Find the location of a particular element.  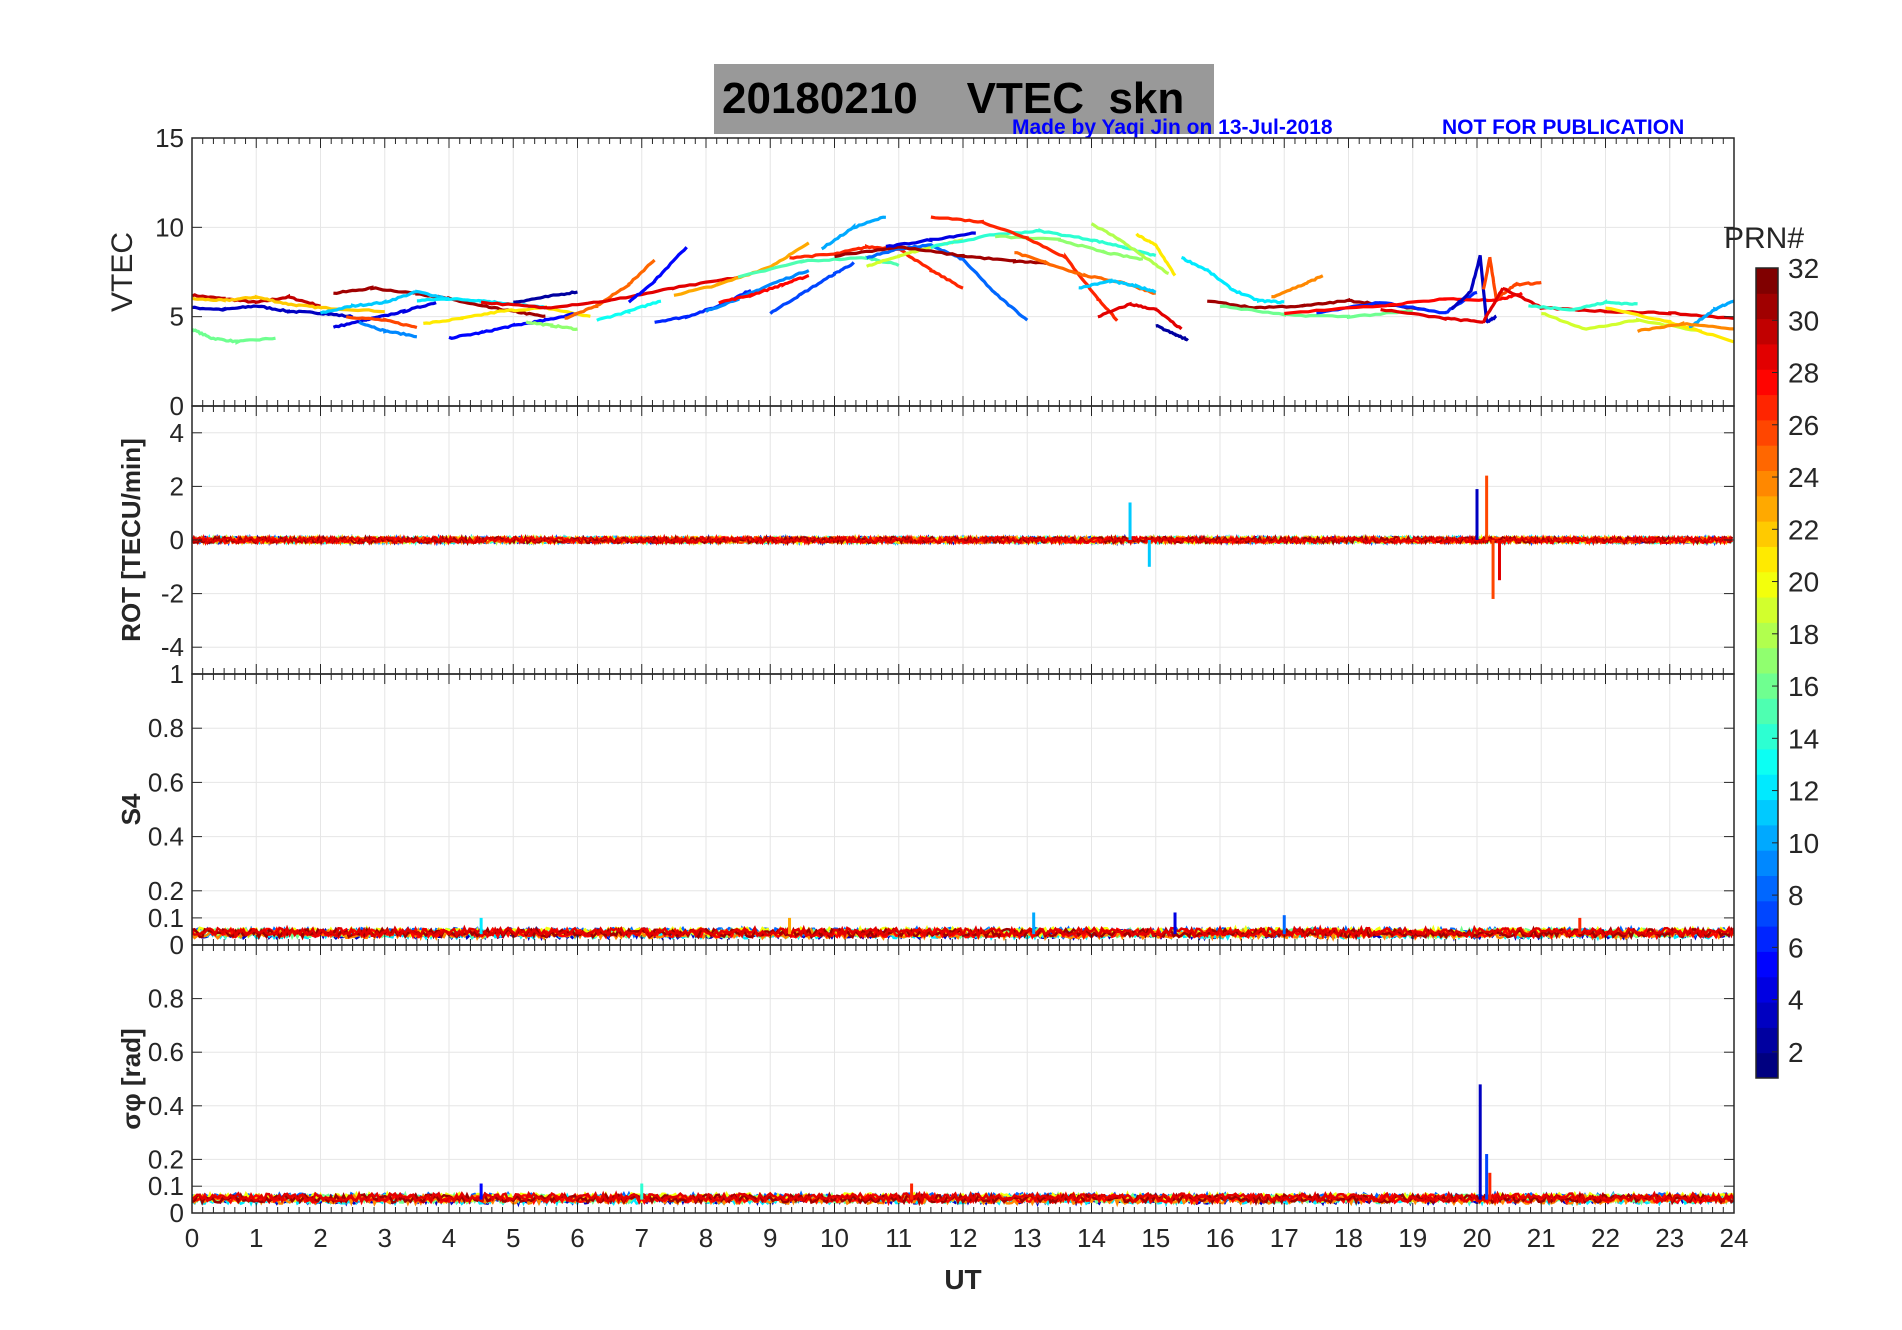

y-tick-label: 0.6 is located at coordinates (166, 1052).